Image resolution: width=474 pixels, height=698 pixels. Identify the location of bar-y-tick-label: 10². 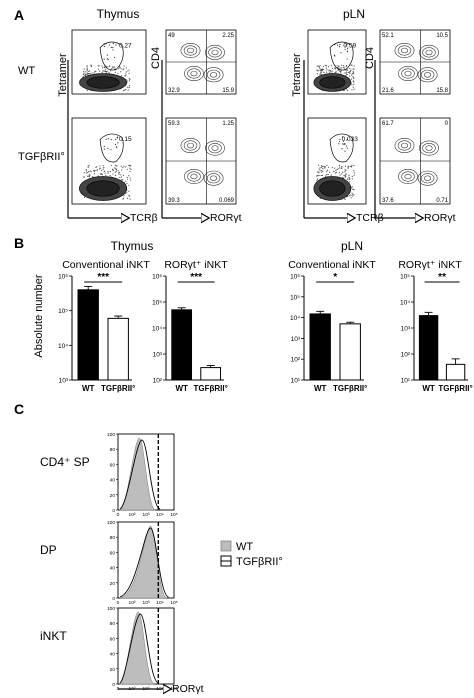
(406, 355).